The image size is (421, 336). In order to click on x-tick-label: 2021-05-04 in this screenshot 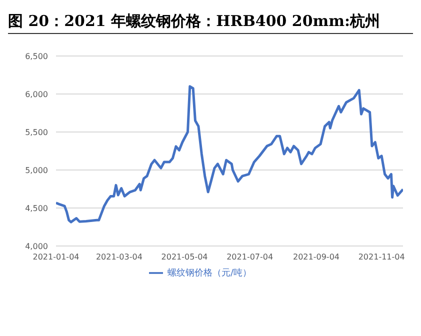, I will do `click(184, 257)`.